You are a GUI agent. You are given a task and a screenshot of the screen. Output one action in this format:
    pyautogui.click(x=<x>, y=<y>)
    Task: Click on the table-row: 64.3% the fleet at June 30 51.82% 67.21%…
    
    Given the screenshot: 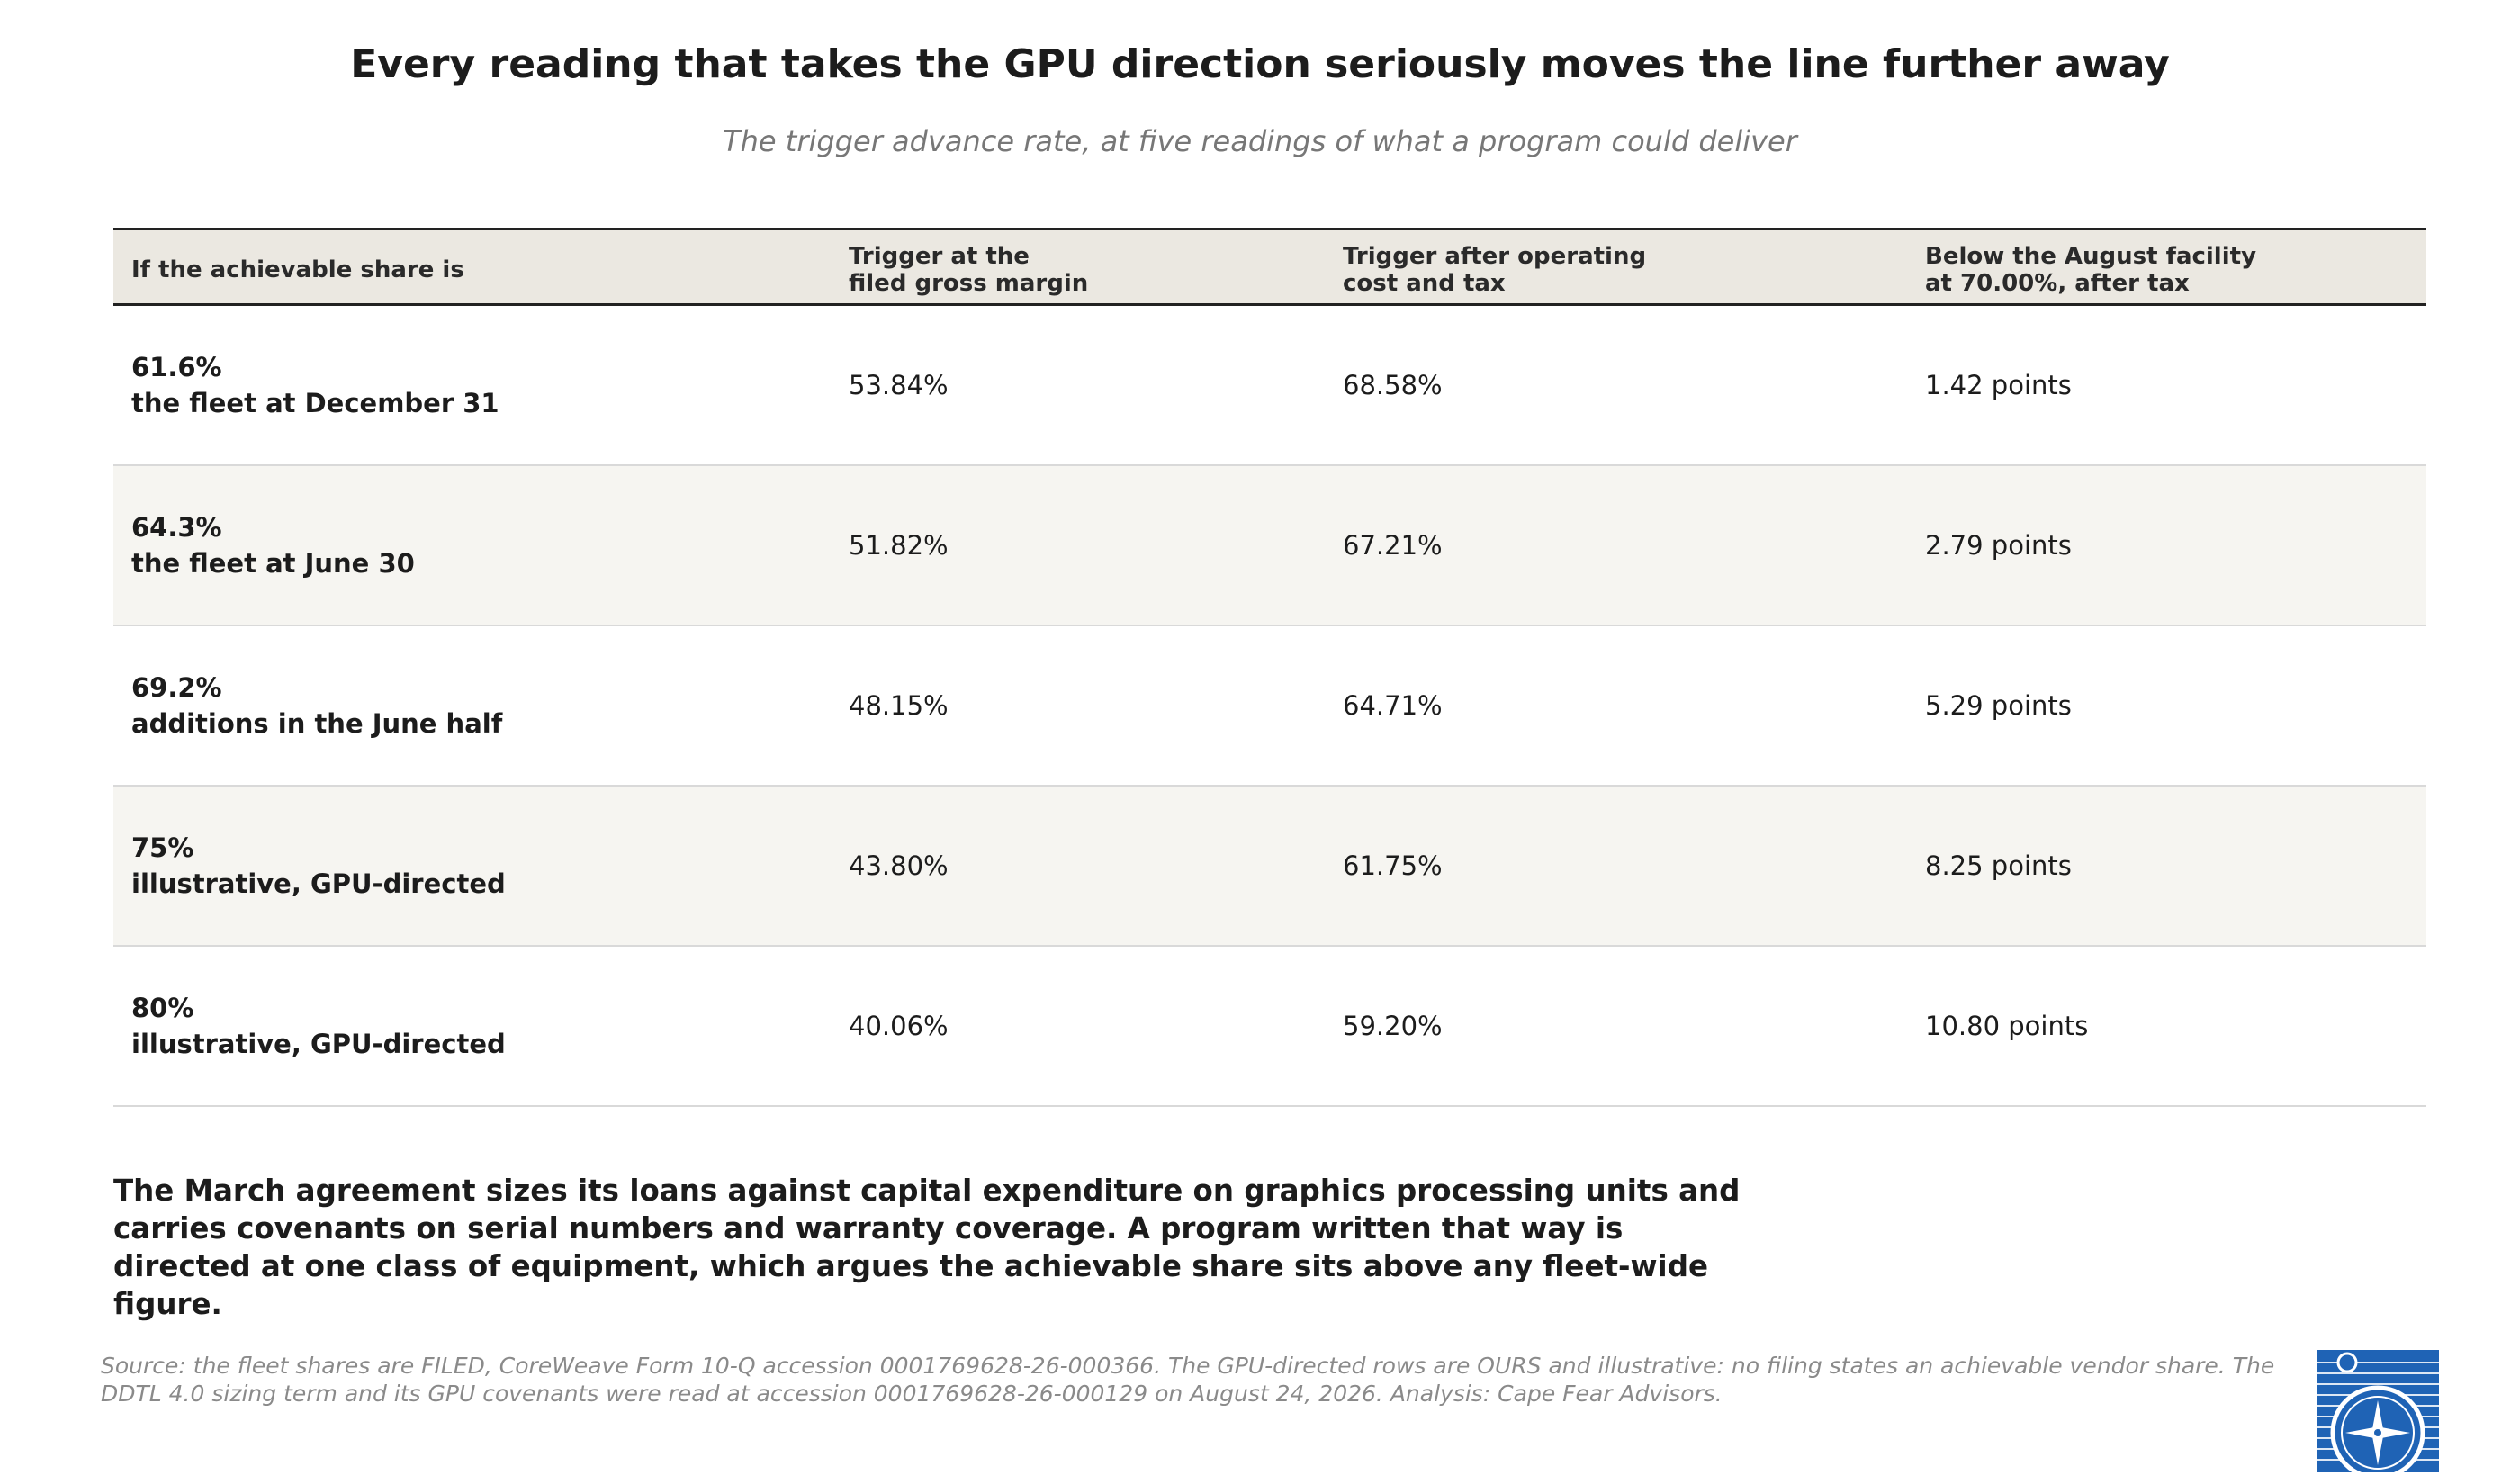 What is the action you would take?
    pyautogui.click(x=1270, y=546)
    